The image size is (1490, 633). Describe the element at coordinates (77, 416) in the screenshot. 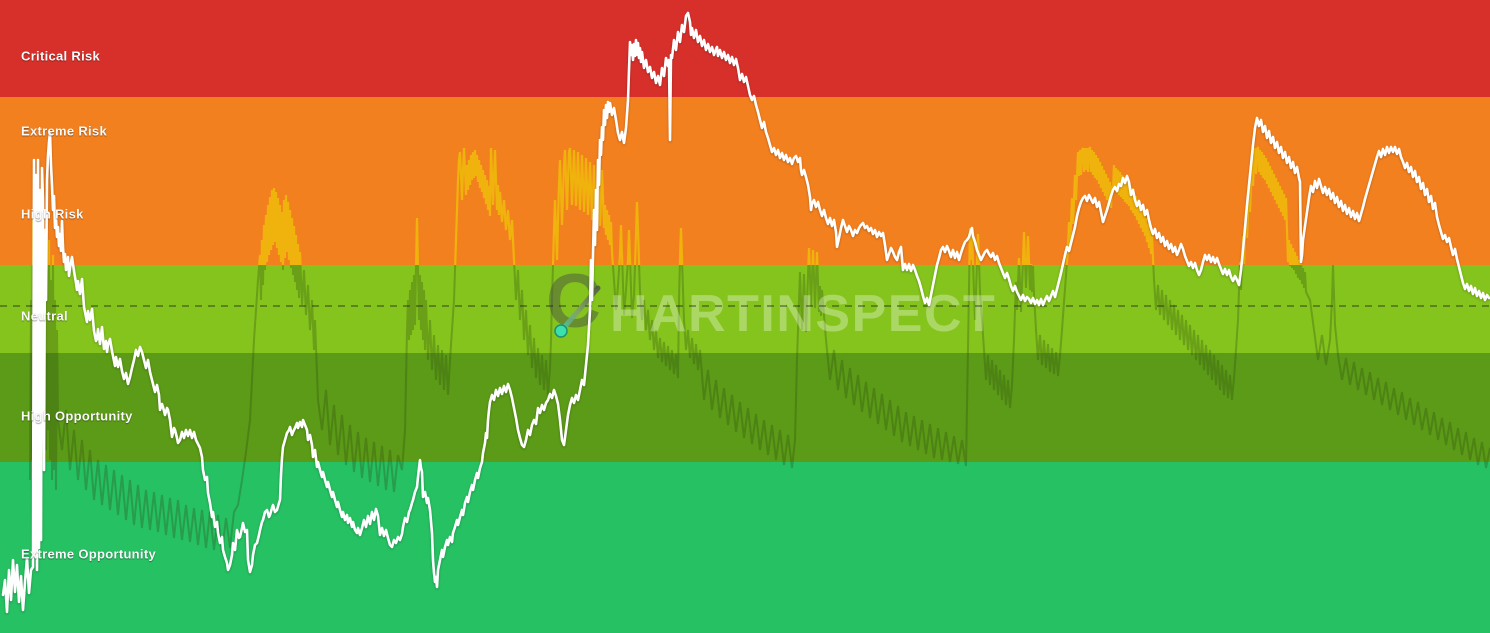

I see `zone-label-high-opportunity: High Opportunity` at that location.